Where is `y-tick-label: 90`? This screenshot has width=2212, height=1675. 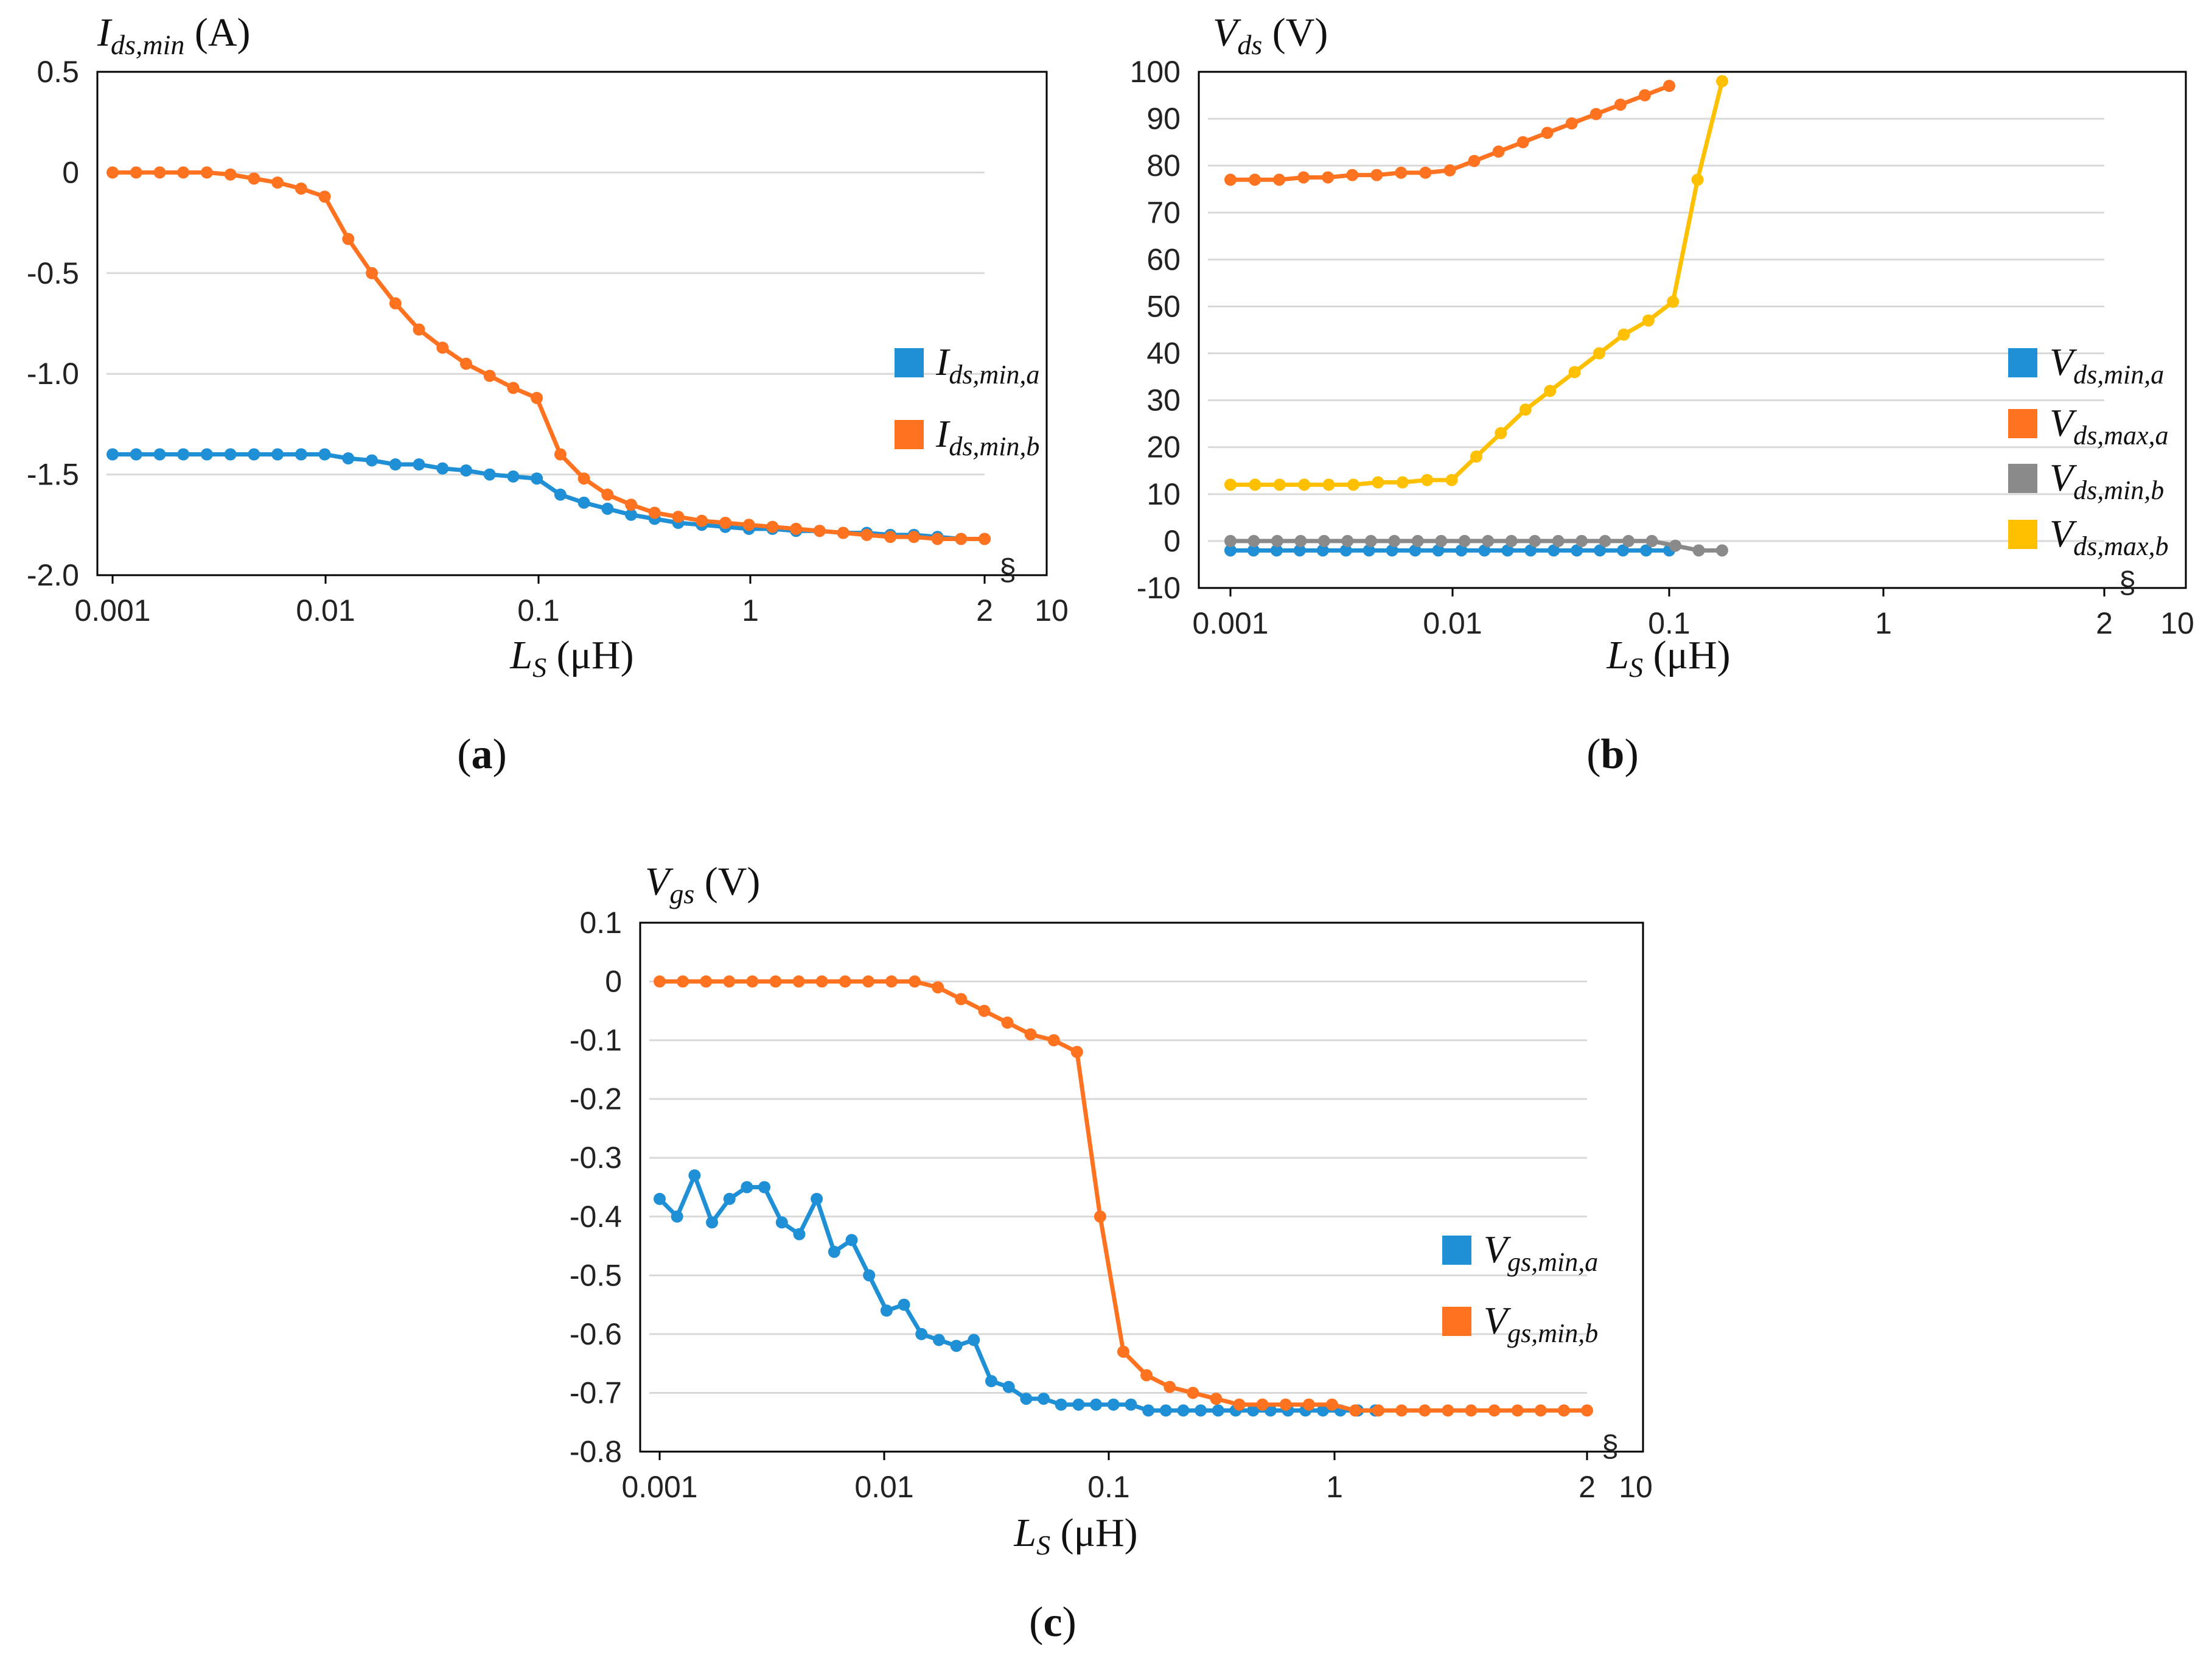
y-tick-label: 90 is located at coordinates (1163, 119).